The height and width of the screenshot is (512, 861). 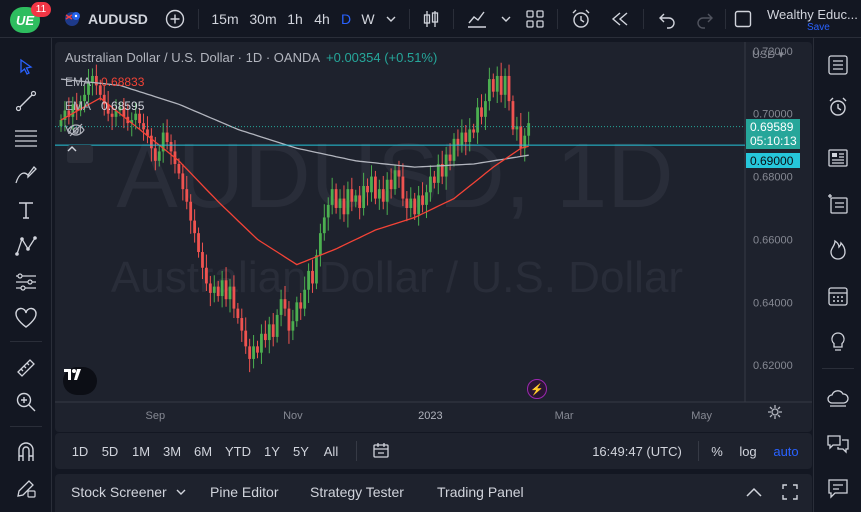 What do you see at coordinates (838, 204) in the screenshot?
I see `calendar-button` at bounding box center [838, 204].